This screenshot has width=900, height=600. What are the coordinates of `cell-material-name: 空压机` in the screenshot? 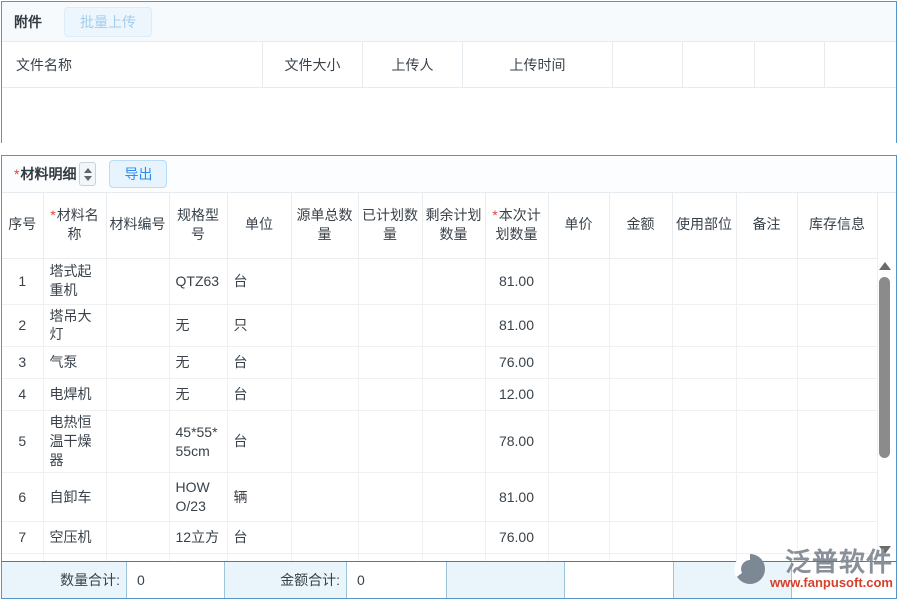 It's located at (75, 537).